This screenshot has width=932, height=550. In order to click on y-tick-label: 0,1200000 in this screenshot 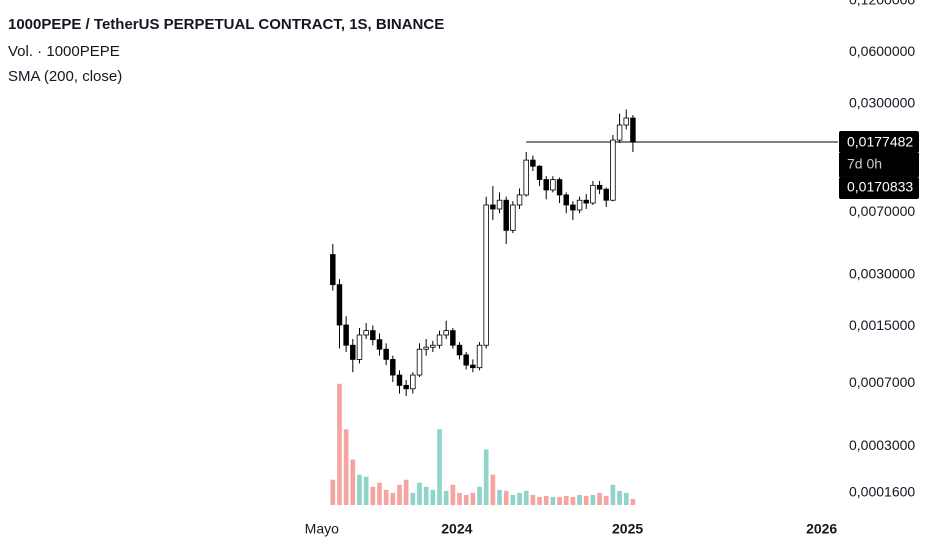, I will do `click(882, 4)`.